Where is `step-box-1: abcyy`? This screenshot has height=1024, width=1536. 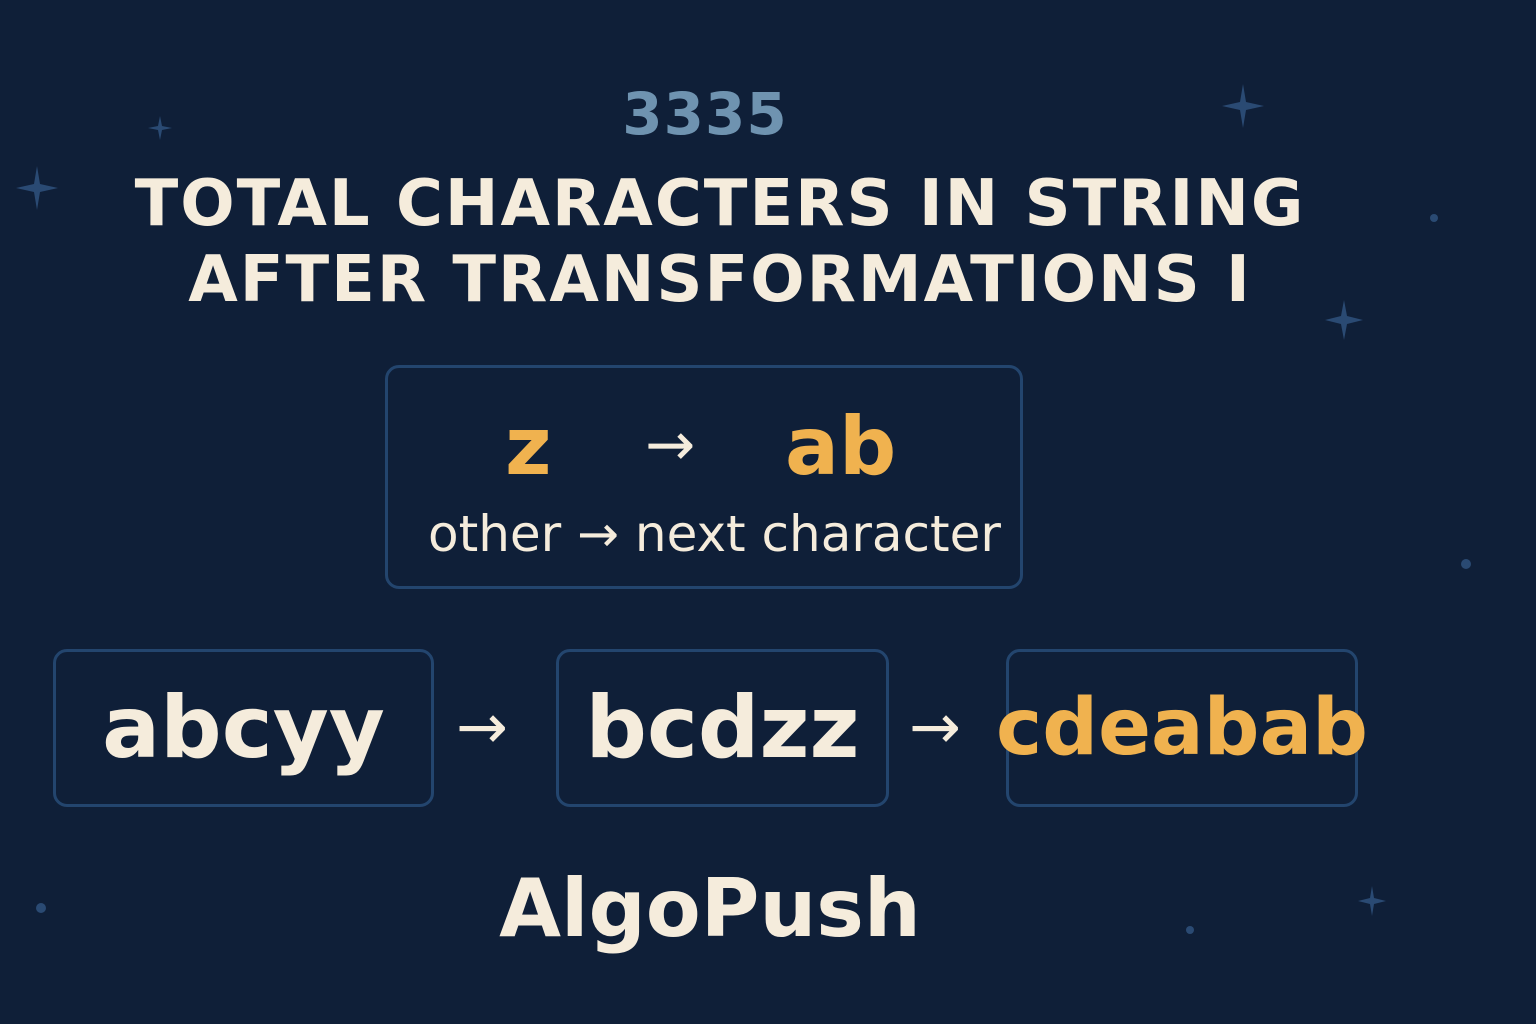
step-box-1: abcyy is located at coordinates (243, 728).